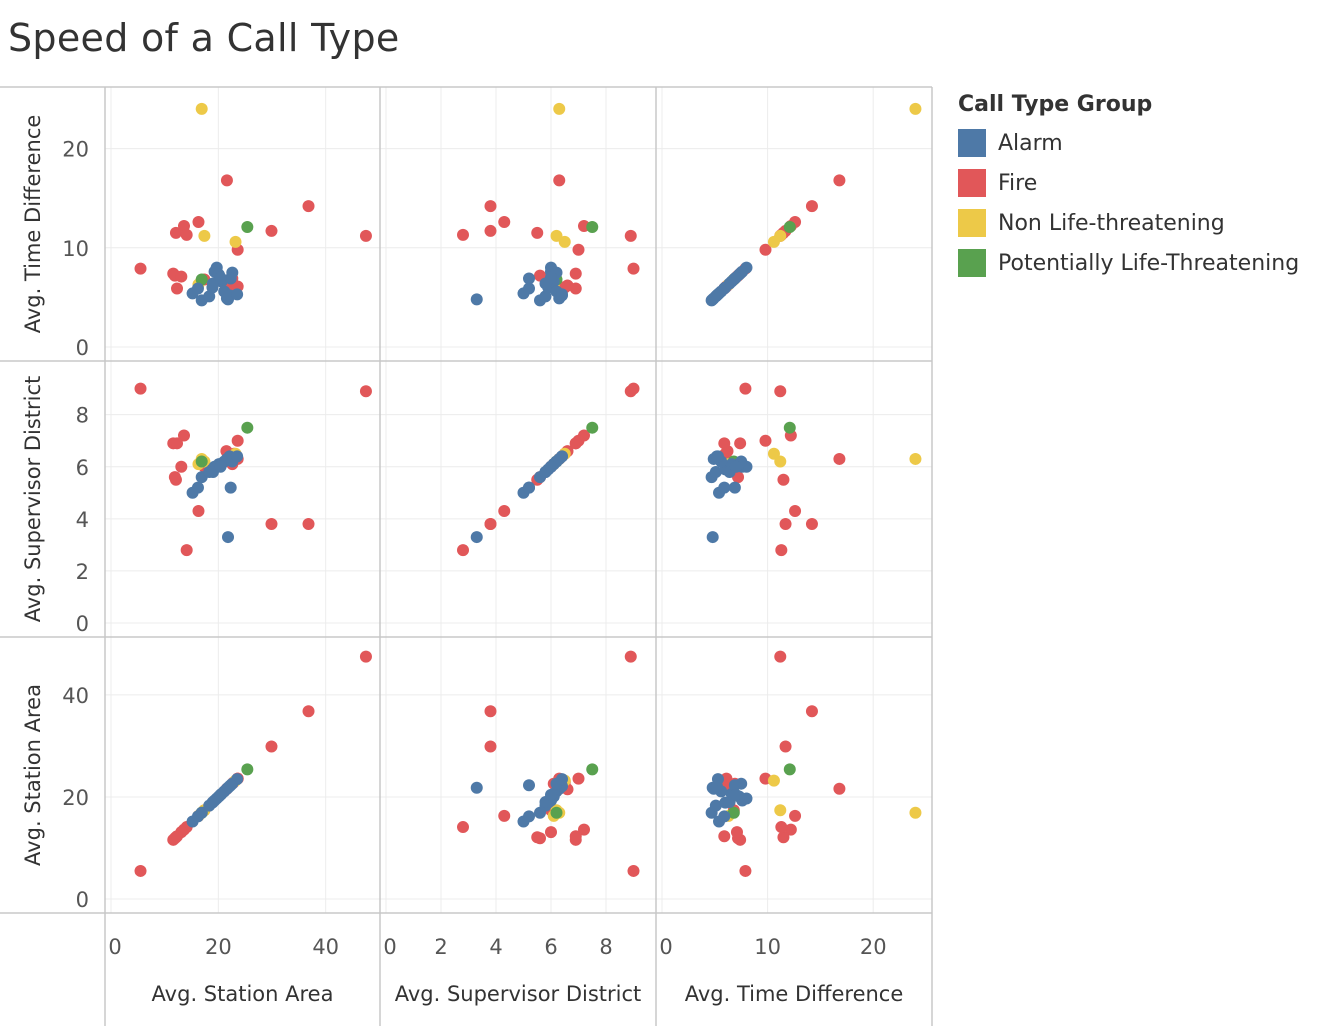 Image resolution: width=1326 pixels, height=1026 pixels. What do you see at coordinates (389, 947) in the screenshot?
I see `x-tick-label: 0` at bounding box center [389, 947].